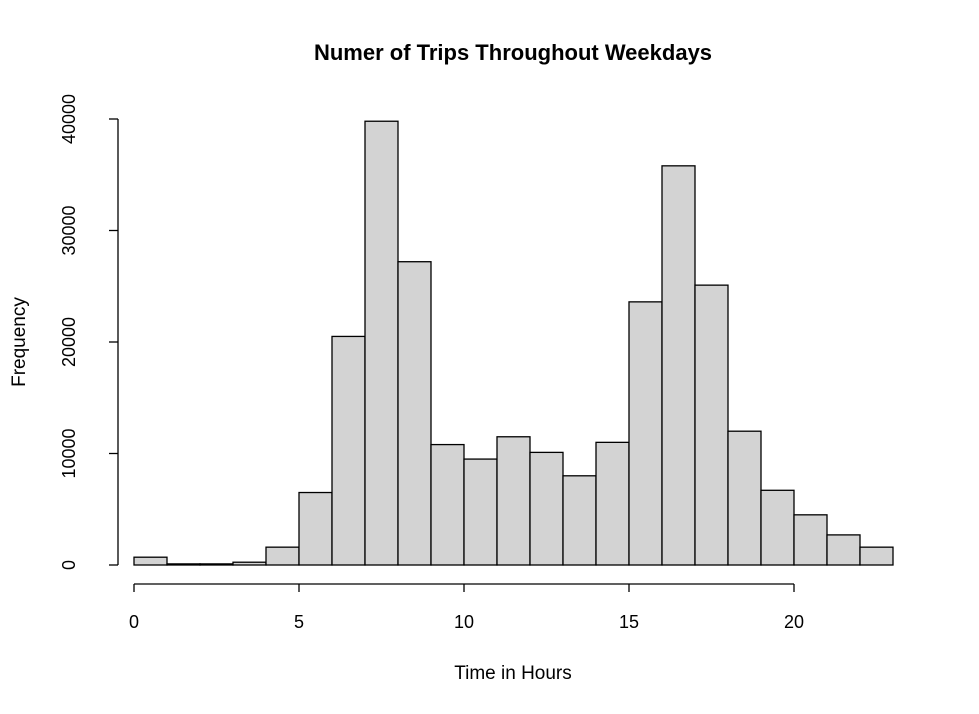 This screenshot has height=714, width=979. What do you see at coordinates (299, 622) in the screenshot?
I see `x-tick-label: 5` at bounding box center [299, 622].